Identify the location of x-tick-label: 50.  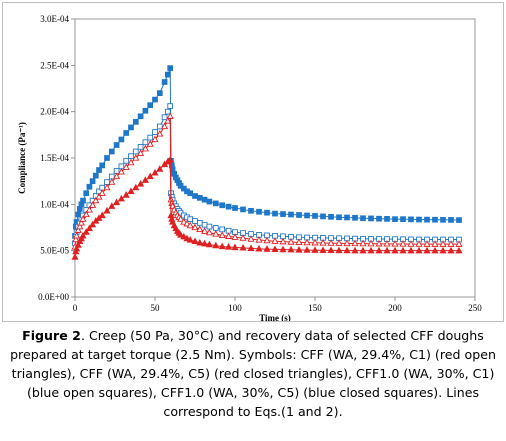
(156, 308).